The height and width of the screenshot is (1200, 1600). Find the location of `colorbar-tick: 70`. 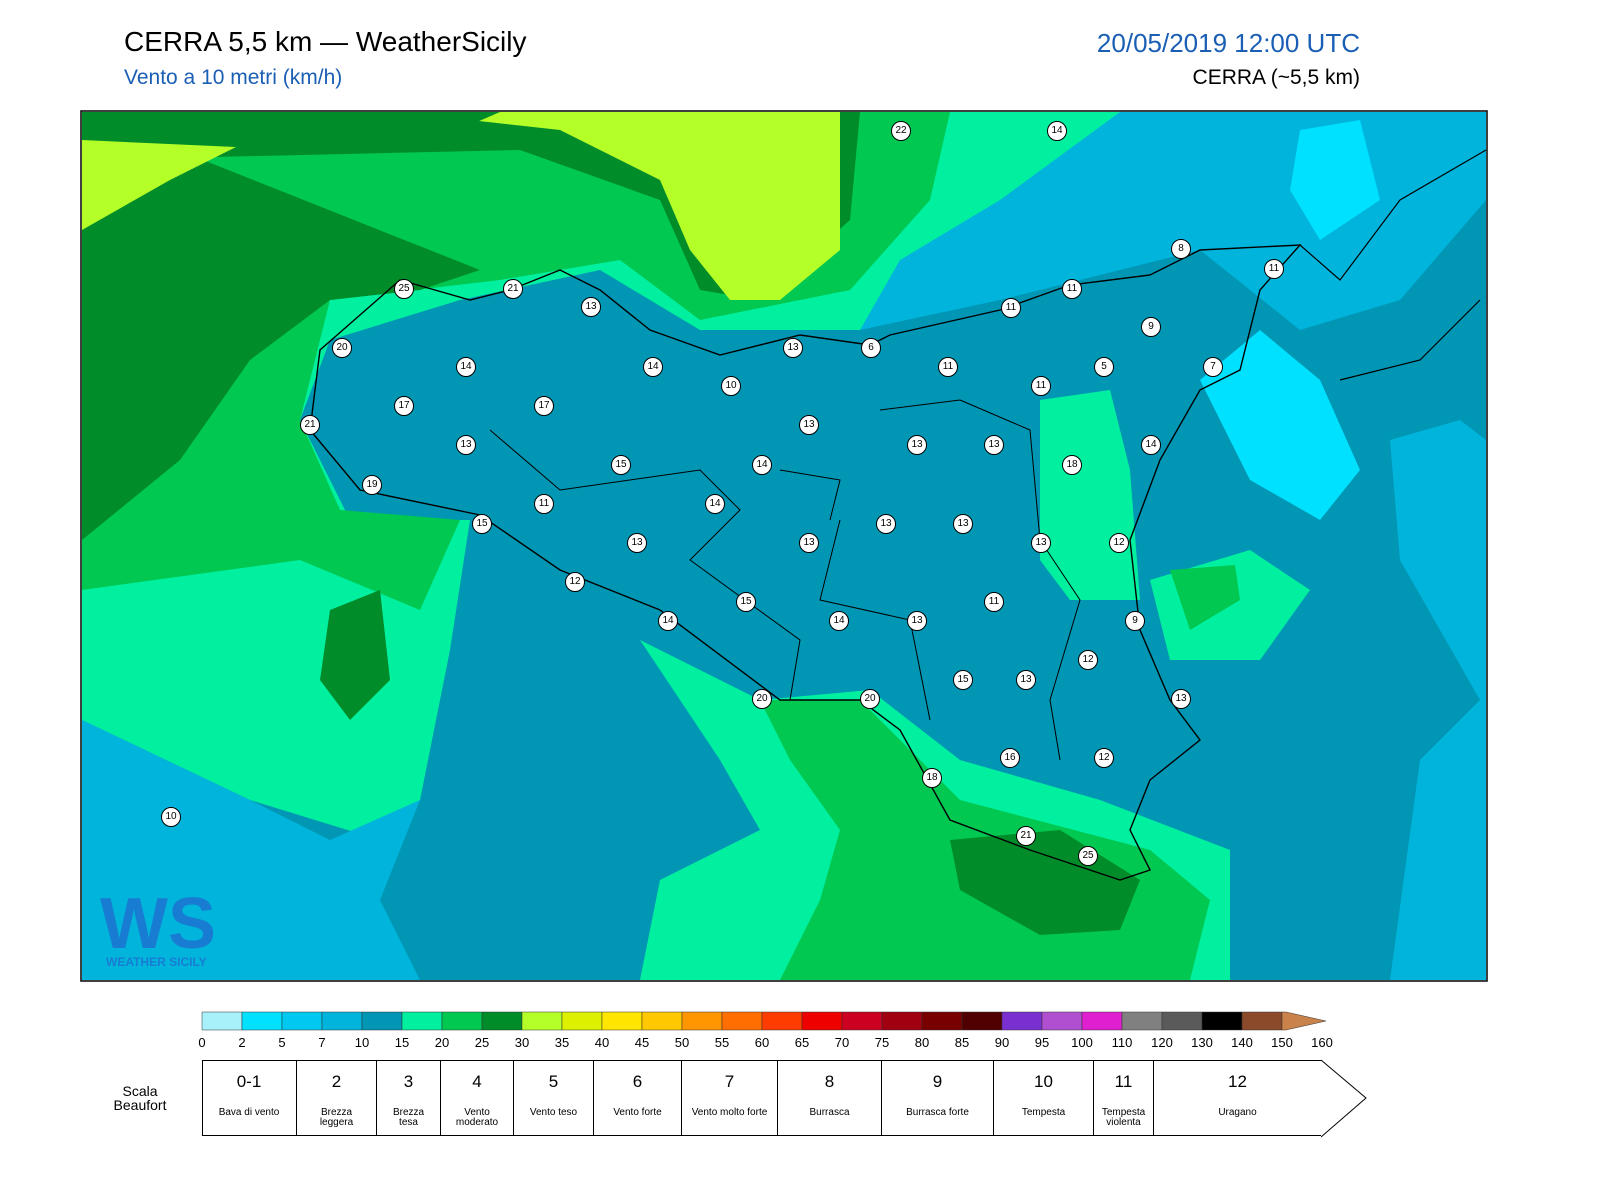

colorbar-tick: 70 is located at coordinates (842, 1042).